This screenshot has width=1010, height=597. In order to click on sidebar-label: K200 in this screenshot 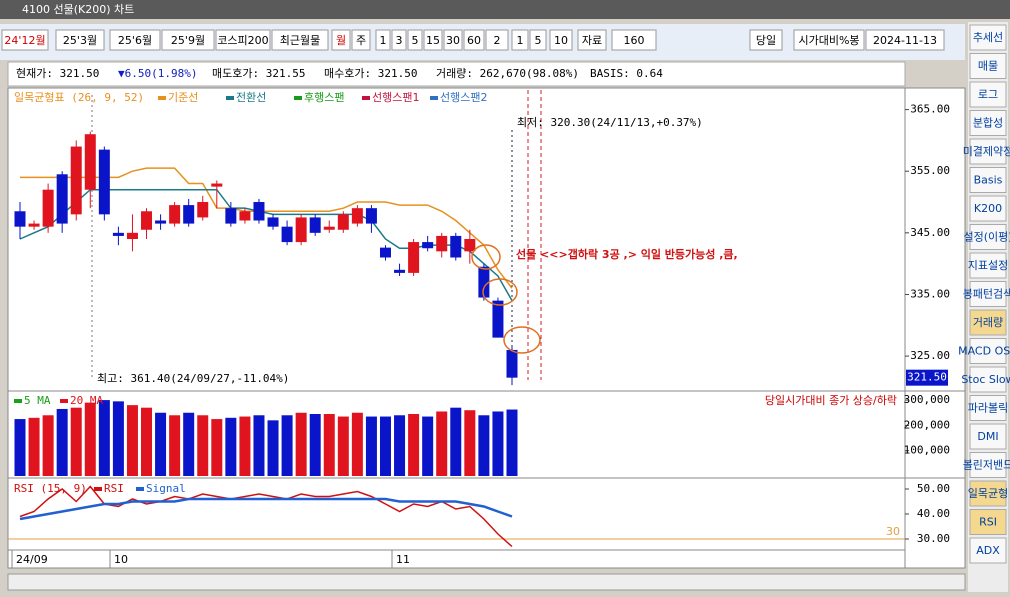, I will do `click(988, 208)`.